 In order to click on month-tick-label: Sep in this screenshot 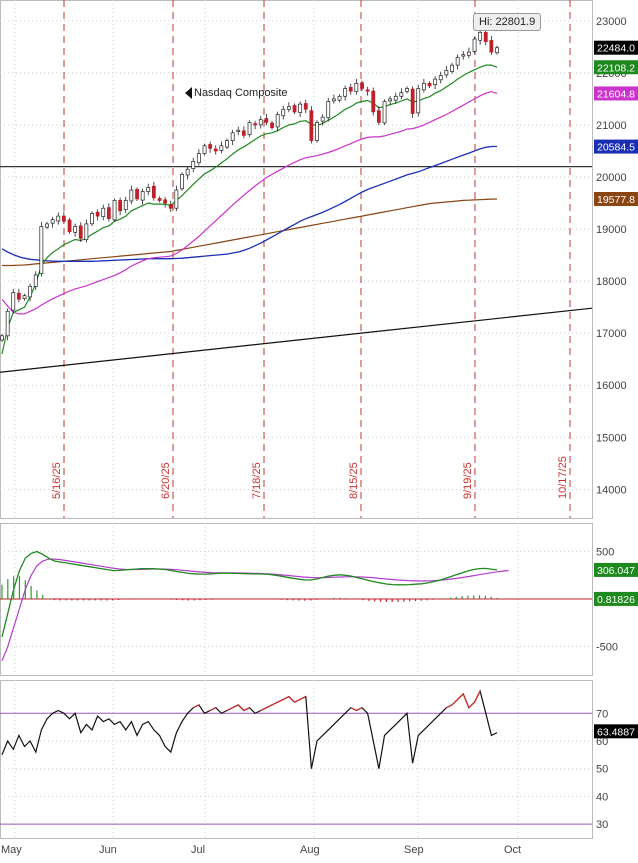, I will do `click(414, 850)`.